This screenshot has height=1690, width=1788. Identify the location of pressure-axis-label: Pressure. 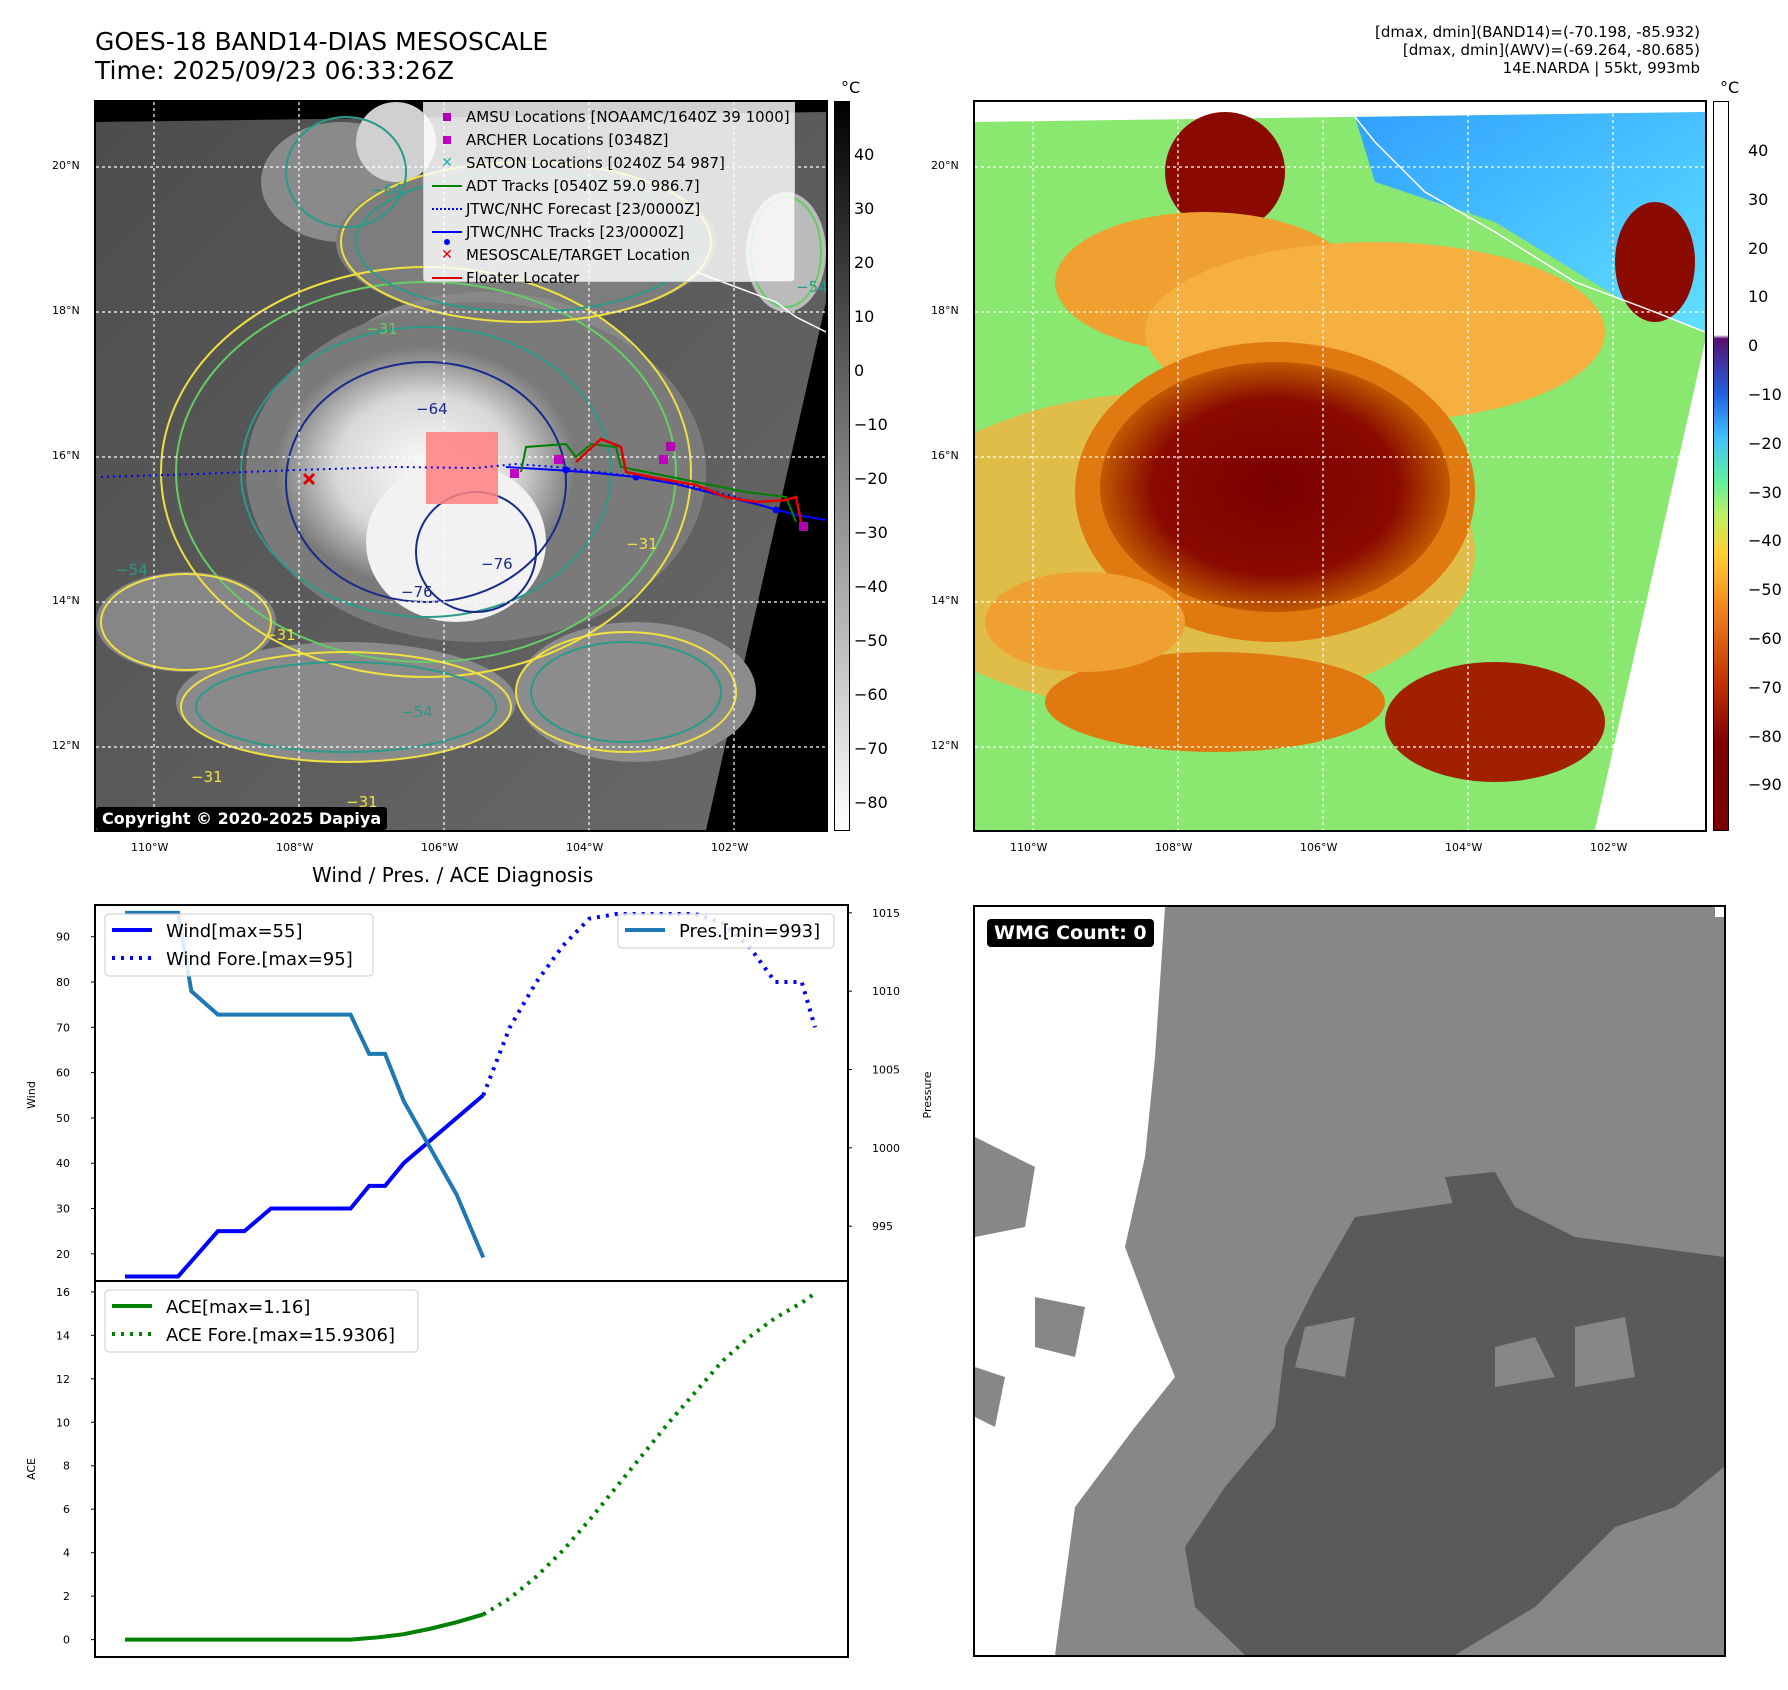
(927, 1094).